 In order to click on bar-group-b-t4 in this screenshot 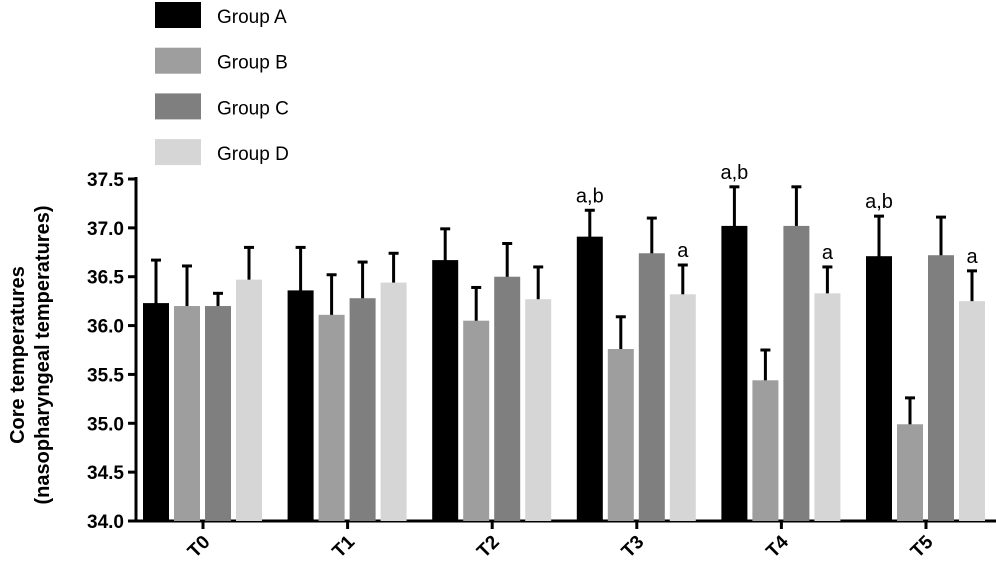, I will do `click(765, 450)`.